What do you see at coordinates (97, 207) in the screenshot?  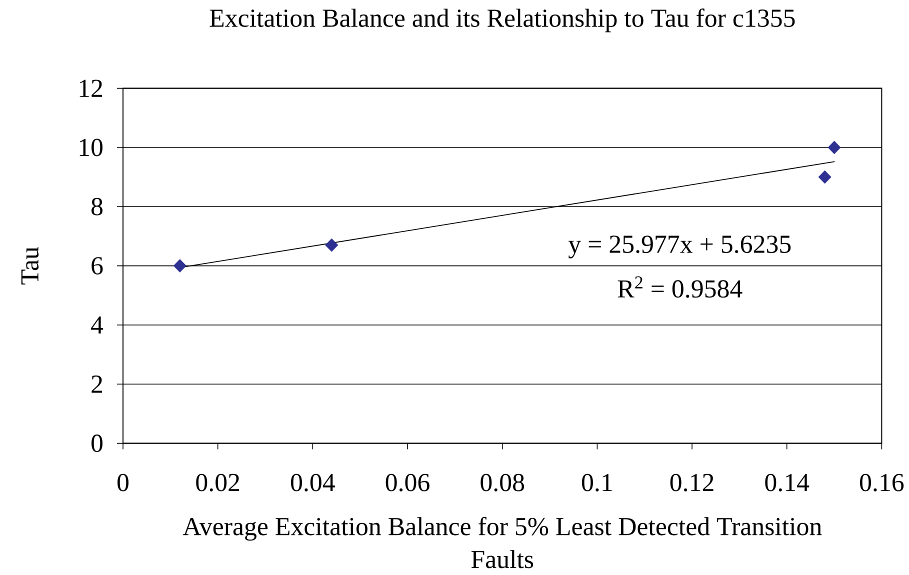 I see `y-tick-label: 8` at bounding box center [97, 207].